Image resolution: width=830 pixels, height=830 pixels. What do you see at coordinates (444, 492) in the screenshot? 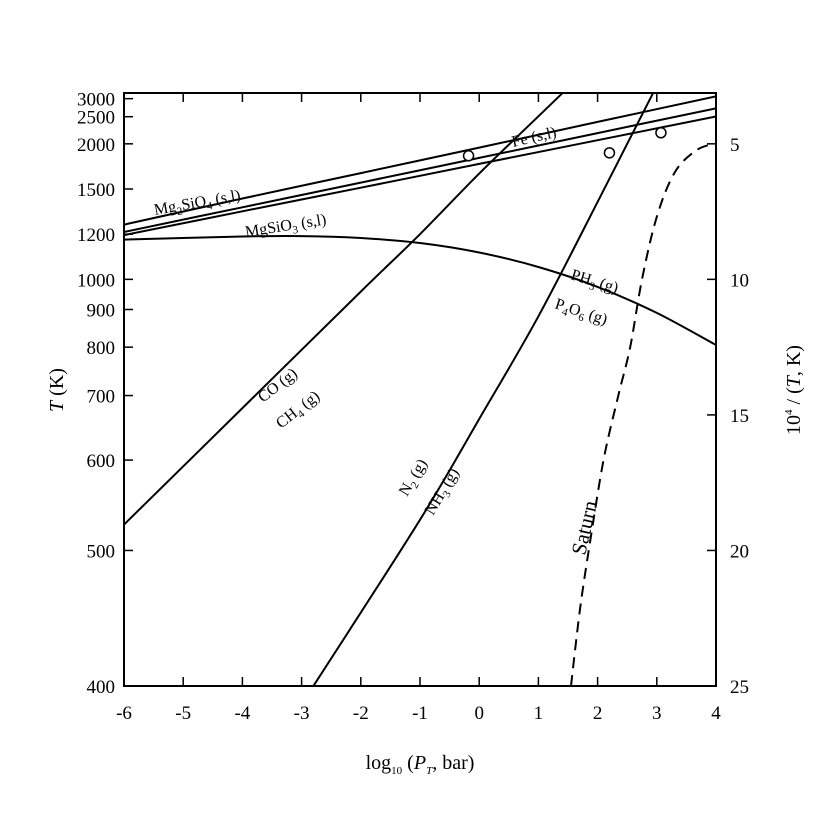
I see `label-nh3: NH3 (g)` at bounding box center [444, 492].